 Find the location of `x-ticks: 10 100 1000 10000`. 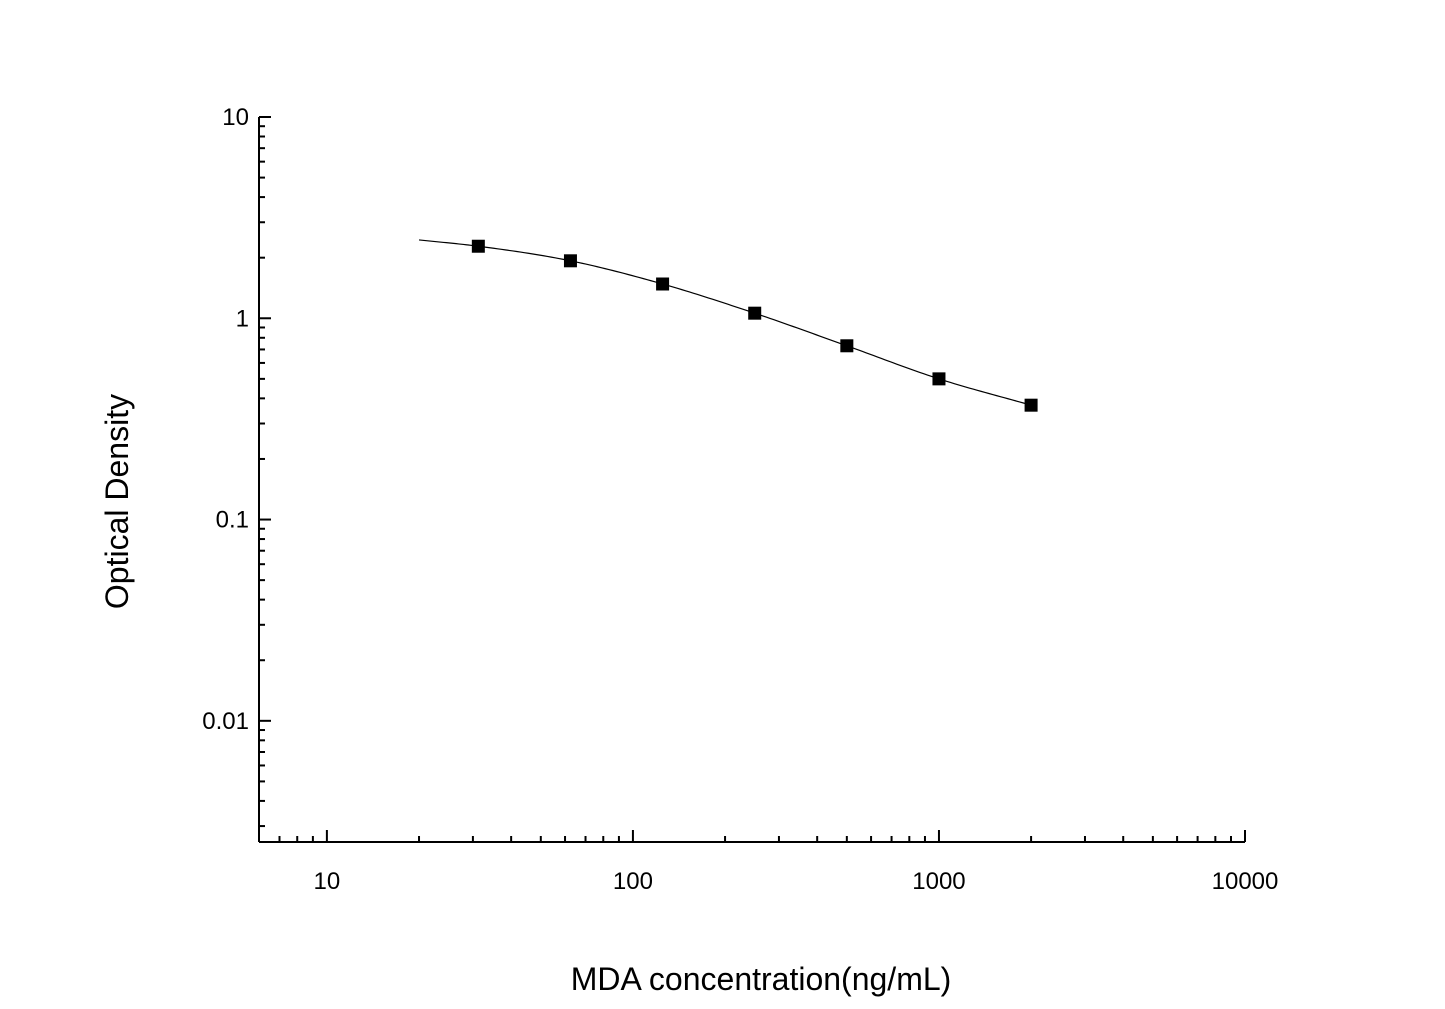

x-ticks: 10 100 1000 10000 is located at coordinates (768, 862).